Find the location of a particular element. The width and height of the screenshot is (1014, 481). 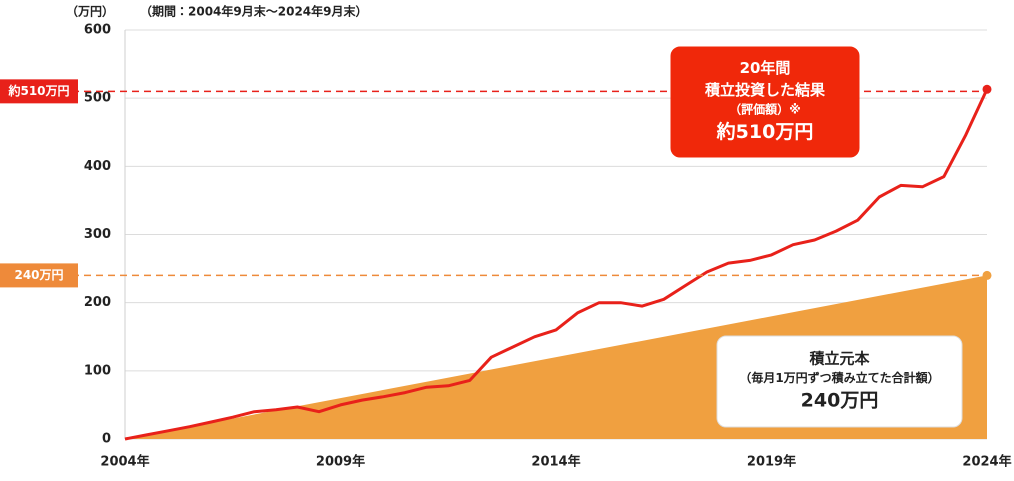

annotation-text: （毎月1万円ずつ積み立てた合計額） is located at coordinates (839, 377).